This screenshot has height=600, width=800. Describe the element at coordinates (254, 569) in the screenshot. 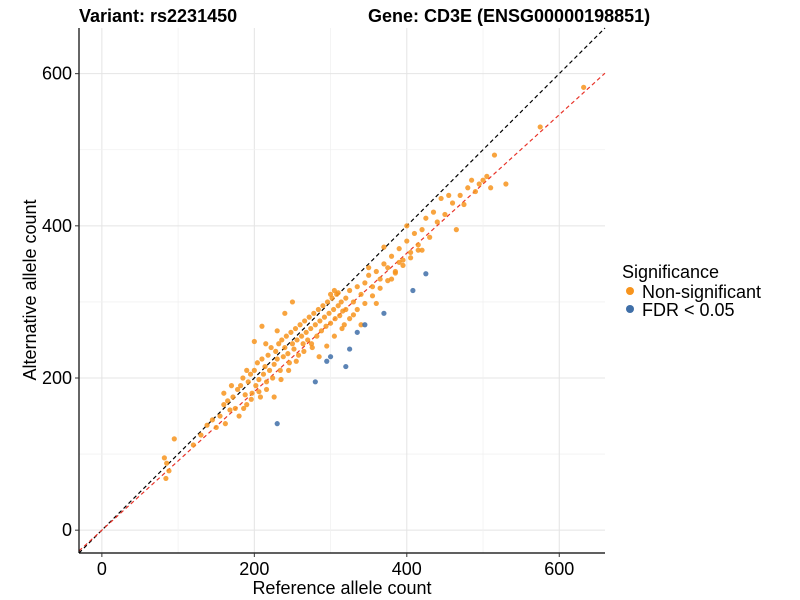

I see `x-tick-label: 200` at that location.